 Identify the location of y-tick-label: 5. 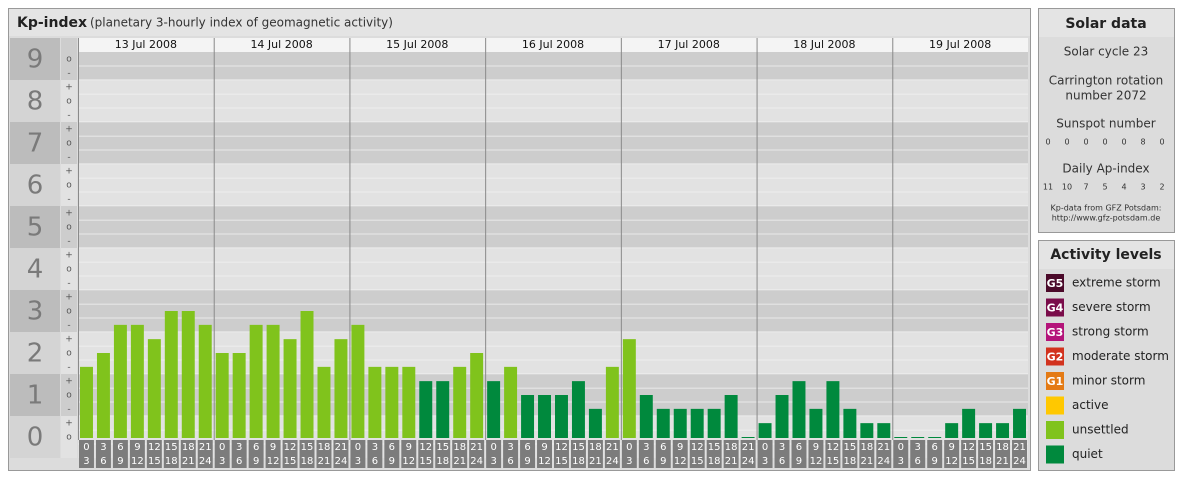
(35, 228).